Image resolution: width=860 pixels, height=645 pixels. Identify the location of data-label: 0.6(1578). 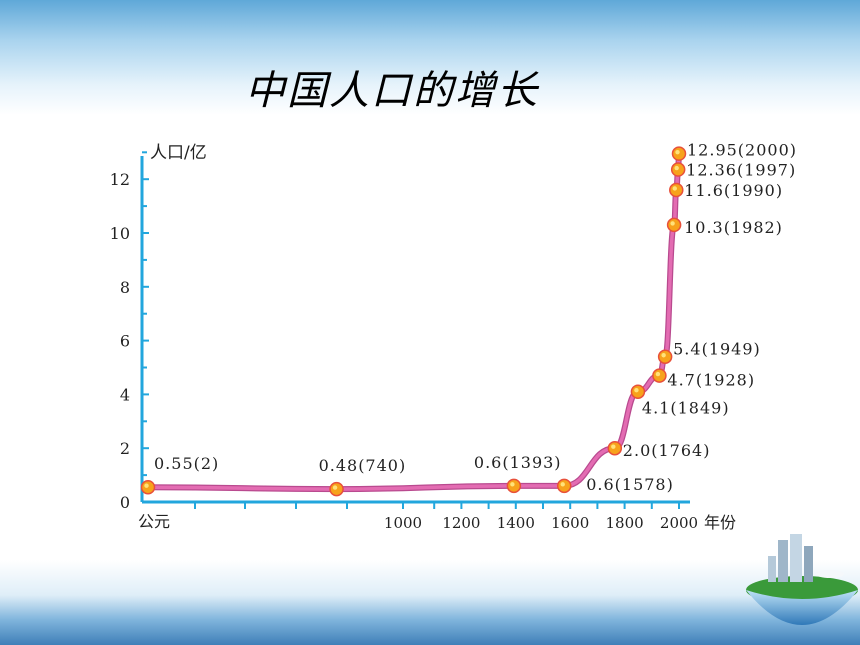
(630, 484).